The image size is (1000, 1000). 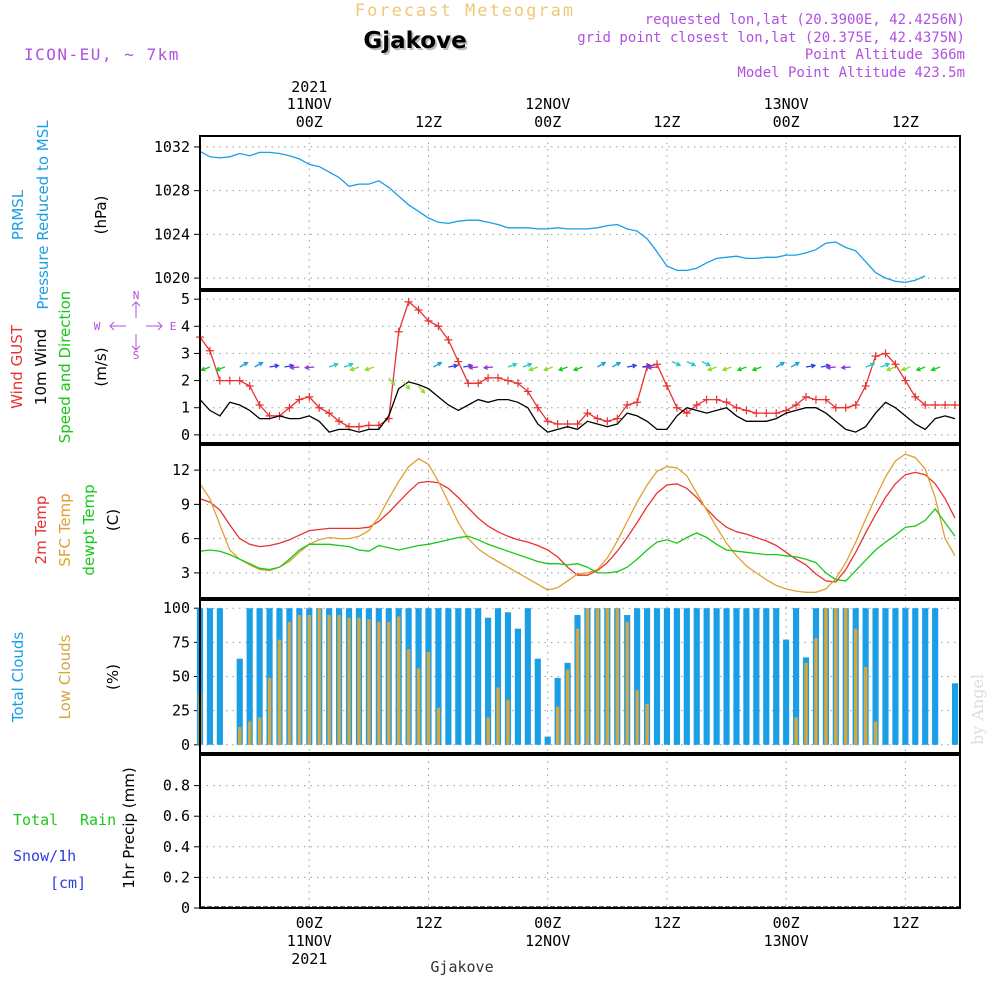 What do you see at coordinates (98, 820) in the screenshot?
I see `precip-label-rain: Rain` at bounding box center [98, 820].